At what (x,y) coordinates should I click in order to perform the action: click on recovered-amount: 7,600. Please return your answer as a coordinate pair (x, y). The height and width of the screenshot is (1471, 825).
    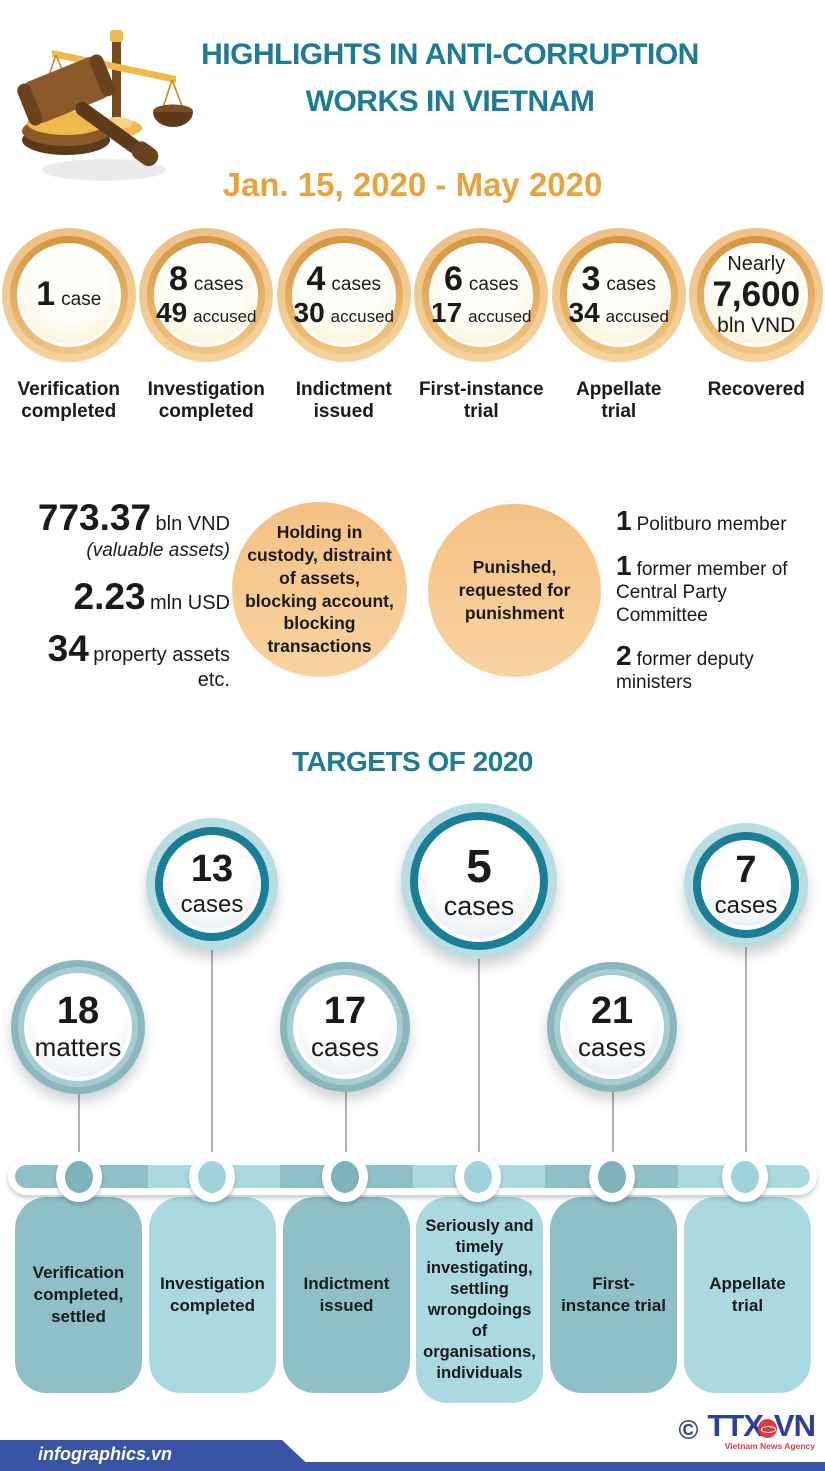
    Looking at the image, I should click on (756, 294).